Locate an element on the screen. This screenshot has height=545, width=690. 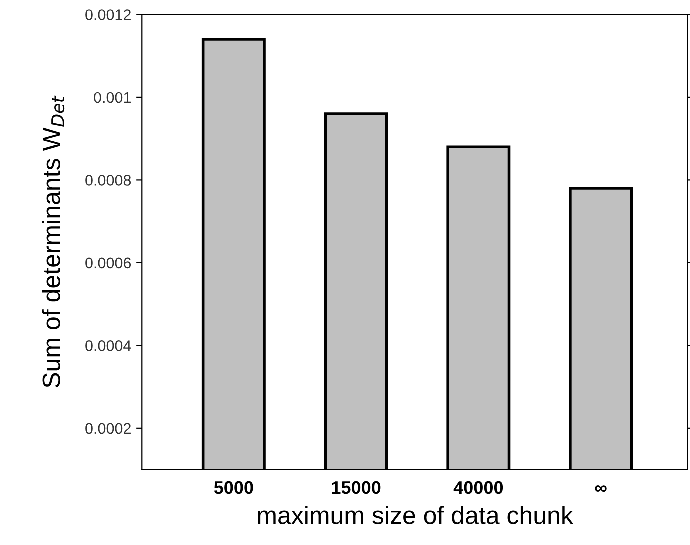
x-axis-title: maximum size of data chunk is located at coordinates (416, 515).